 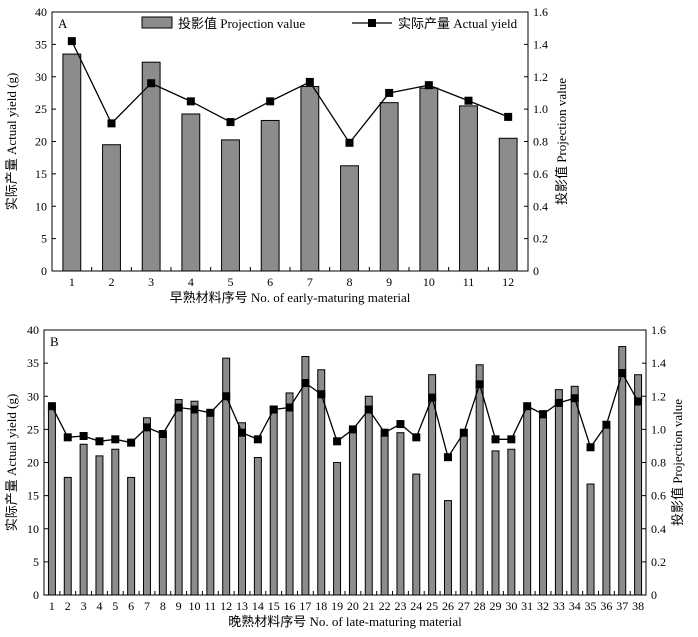 I want to click on legend-line-marker, so click(x=372, y=23).